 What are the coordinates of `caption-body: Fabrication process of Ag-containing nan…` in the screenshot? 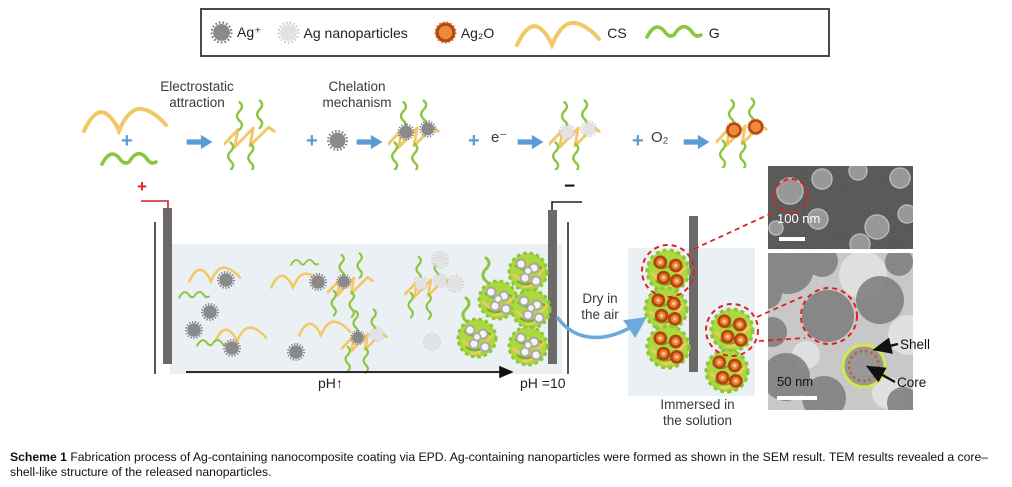 It's located at (499, 464).